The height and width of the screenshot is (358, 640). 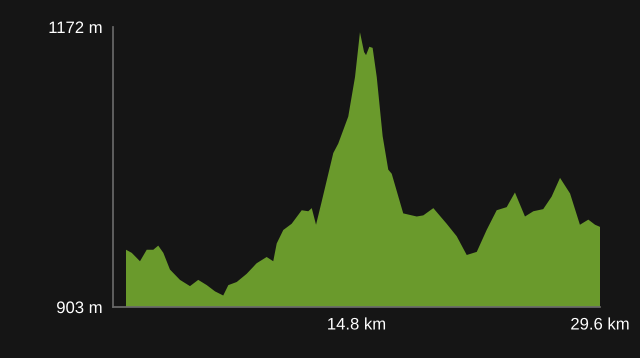 I want to click on y-tick-label: 903 m, so click(x=79, y=307).